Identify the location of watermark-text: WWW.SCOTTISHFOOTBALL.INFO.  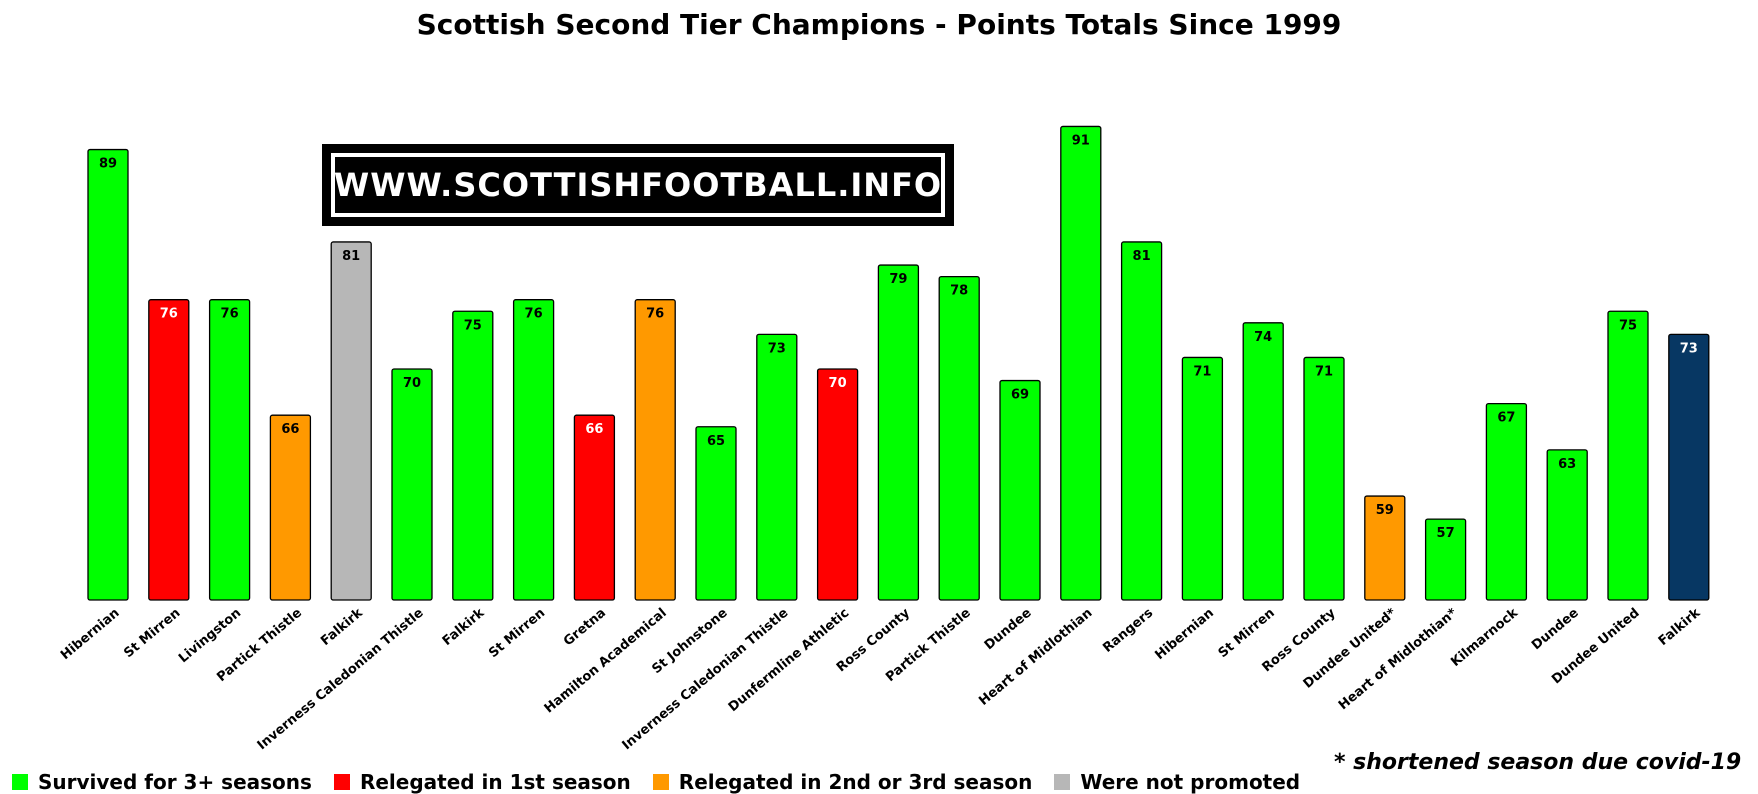
(638, 185).